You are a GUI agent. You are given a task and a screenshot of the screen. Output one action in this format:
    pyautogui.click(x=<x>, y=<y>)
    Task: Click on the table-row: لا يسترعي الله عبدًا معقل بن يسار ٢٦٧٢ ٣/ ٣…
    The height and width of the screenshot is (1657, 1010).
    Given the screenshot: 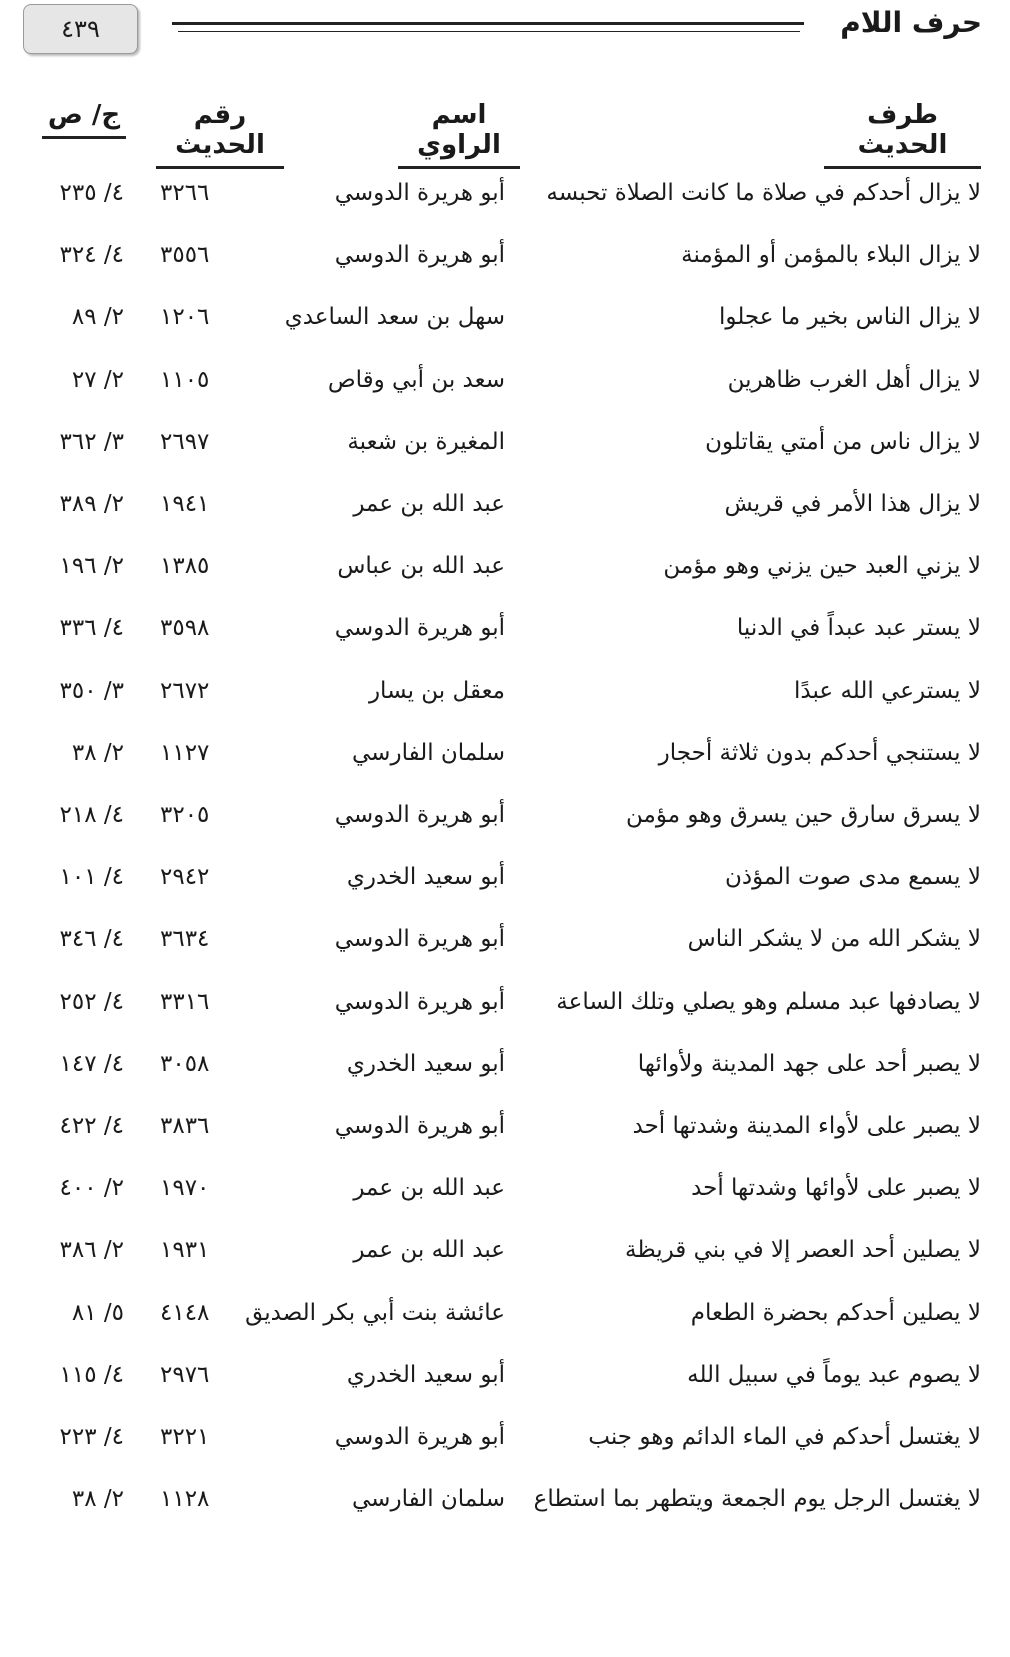 What is the action you would take?
    pyautogui.click(x=505, y=698)
    